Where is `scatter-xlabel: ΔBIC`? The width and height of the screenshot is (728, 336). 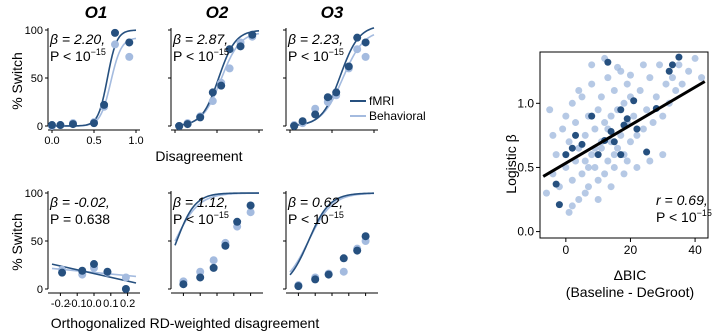 scatter-xlabel: ΔBIC is located at coordinates (630, 275).